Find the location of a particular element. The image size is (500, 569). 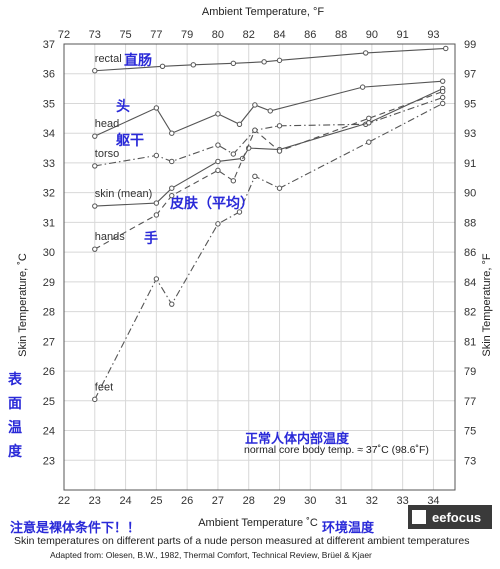

x-tick-label-c: 31 is located at coordinates (341, 501).